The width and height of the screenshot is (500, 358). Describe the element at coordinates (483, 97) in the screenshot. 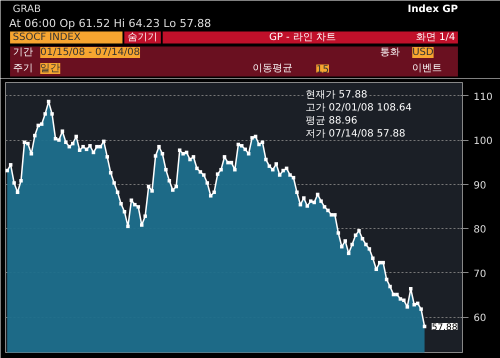

I see `y-tick-label: 110` at that location.